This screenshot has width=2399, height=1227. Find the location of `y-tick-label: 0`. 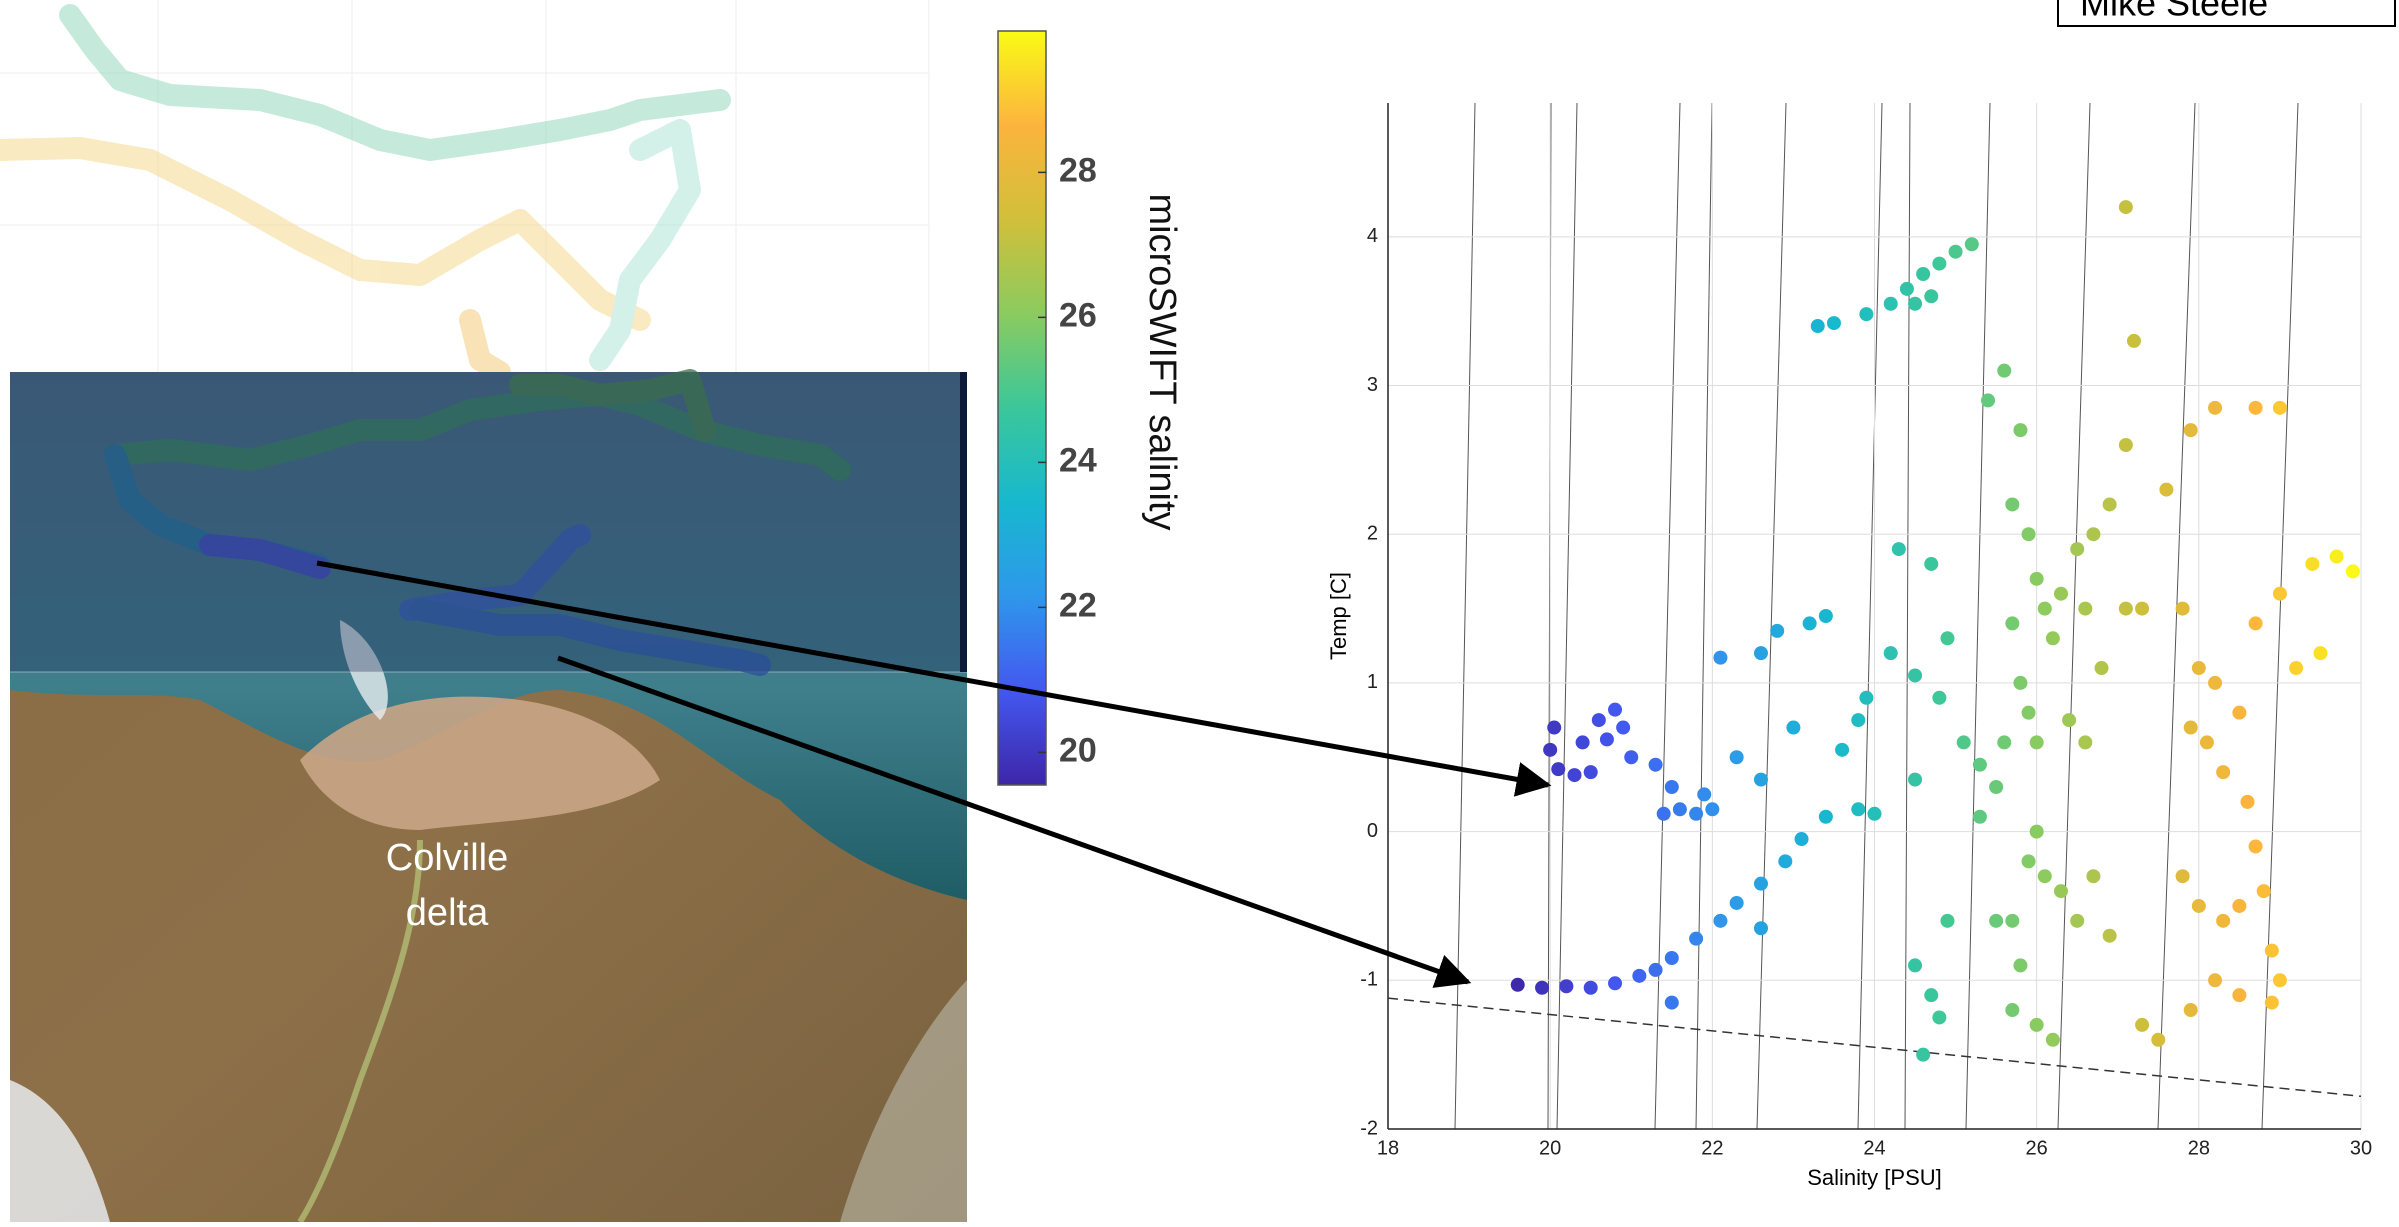

y-tick-label: 0 is located at coordinates (1372, 831).